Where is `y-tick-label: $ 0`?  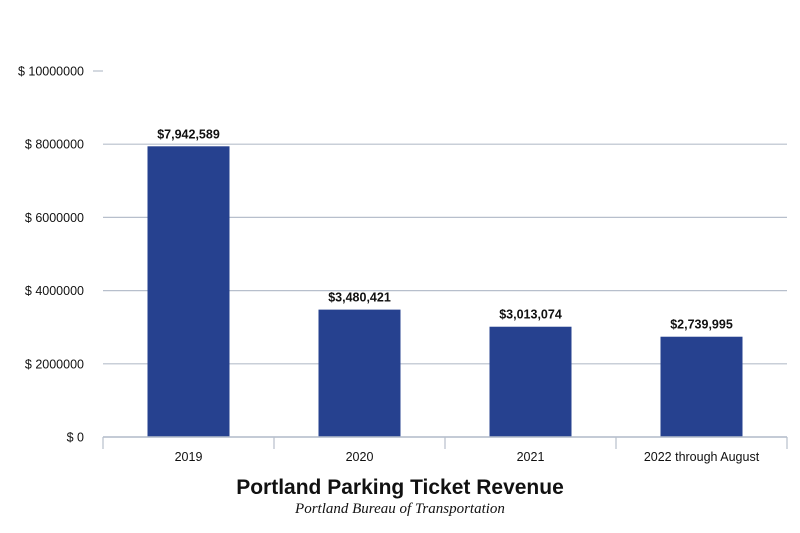 y-tick-label: $ 0 is located at coordinates (75, 438).